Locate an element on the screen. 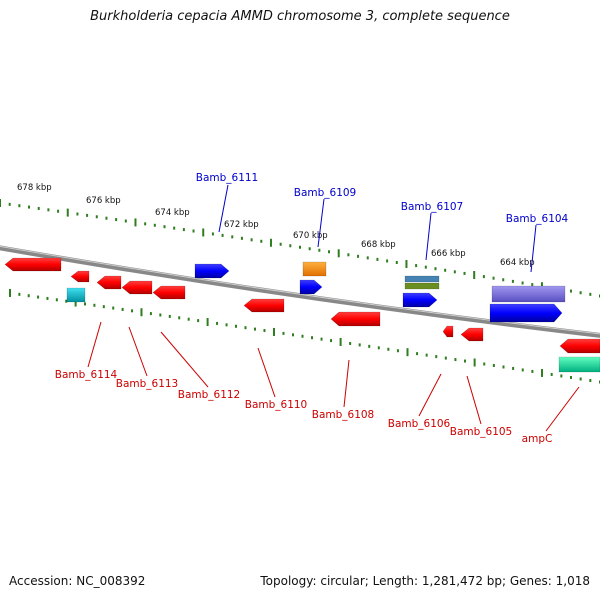 This screenshot has width=600, height=600. gene-label: Bamb_6112 is located at coordinates (209, 395).